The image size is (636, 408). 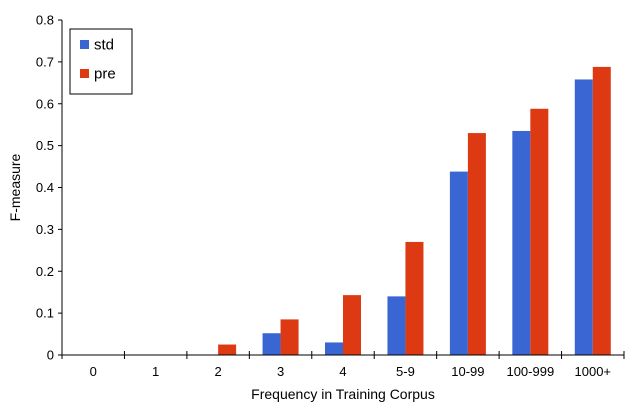 What do you see at coordinates (45, 271) in the screenshot?
I see `y-tick-label: 0.2` at bounding box center [45, 271].